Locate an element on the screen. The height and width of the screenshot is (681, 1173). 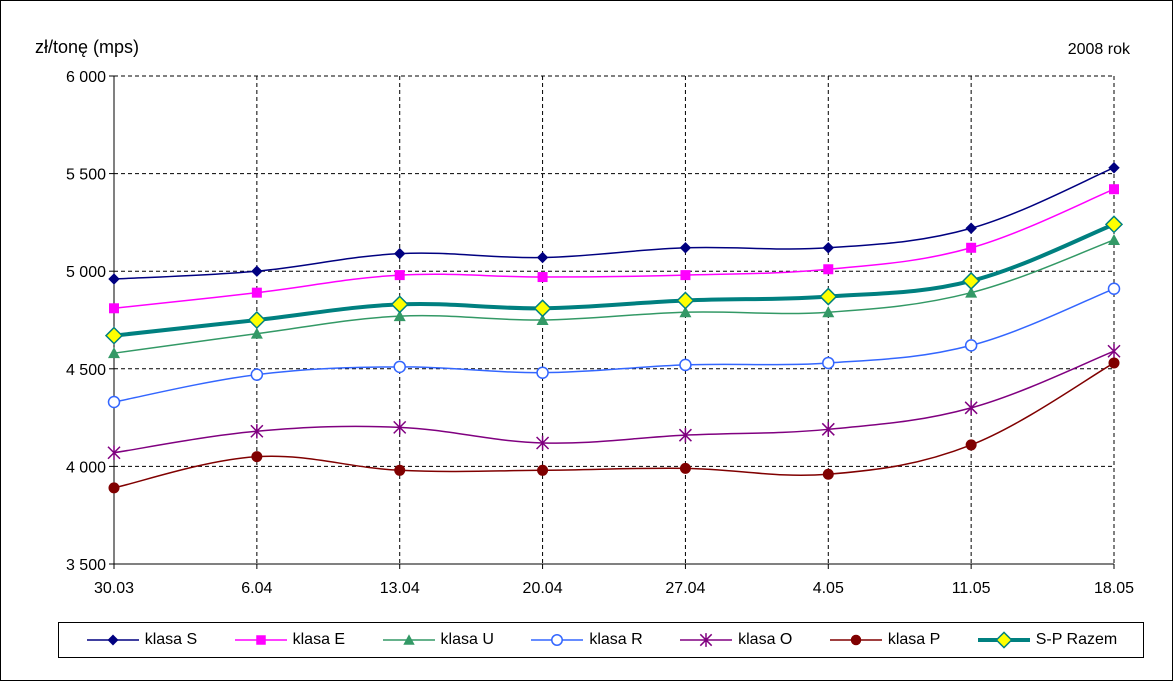
y-tick-label: 5 000 is located at coordinates (86, 272).